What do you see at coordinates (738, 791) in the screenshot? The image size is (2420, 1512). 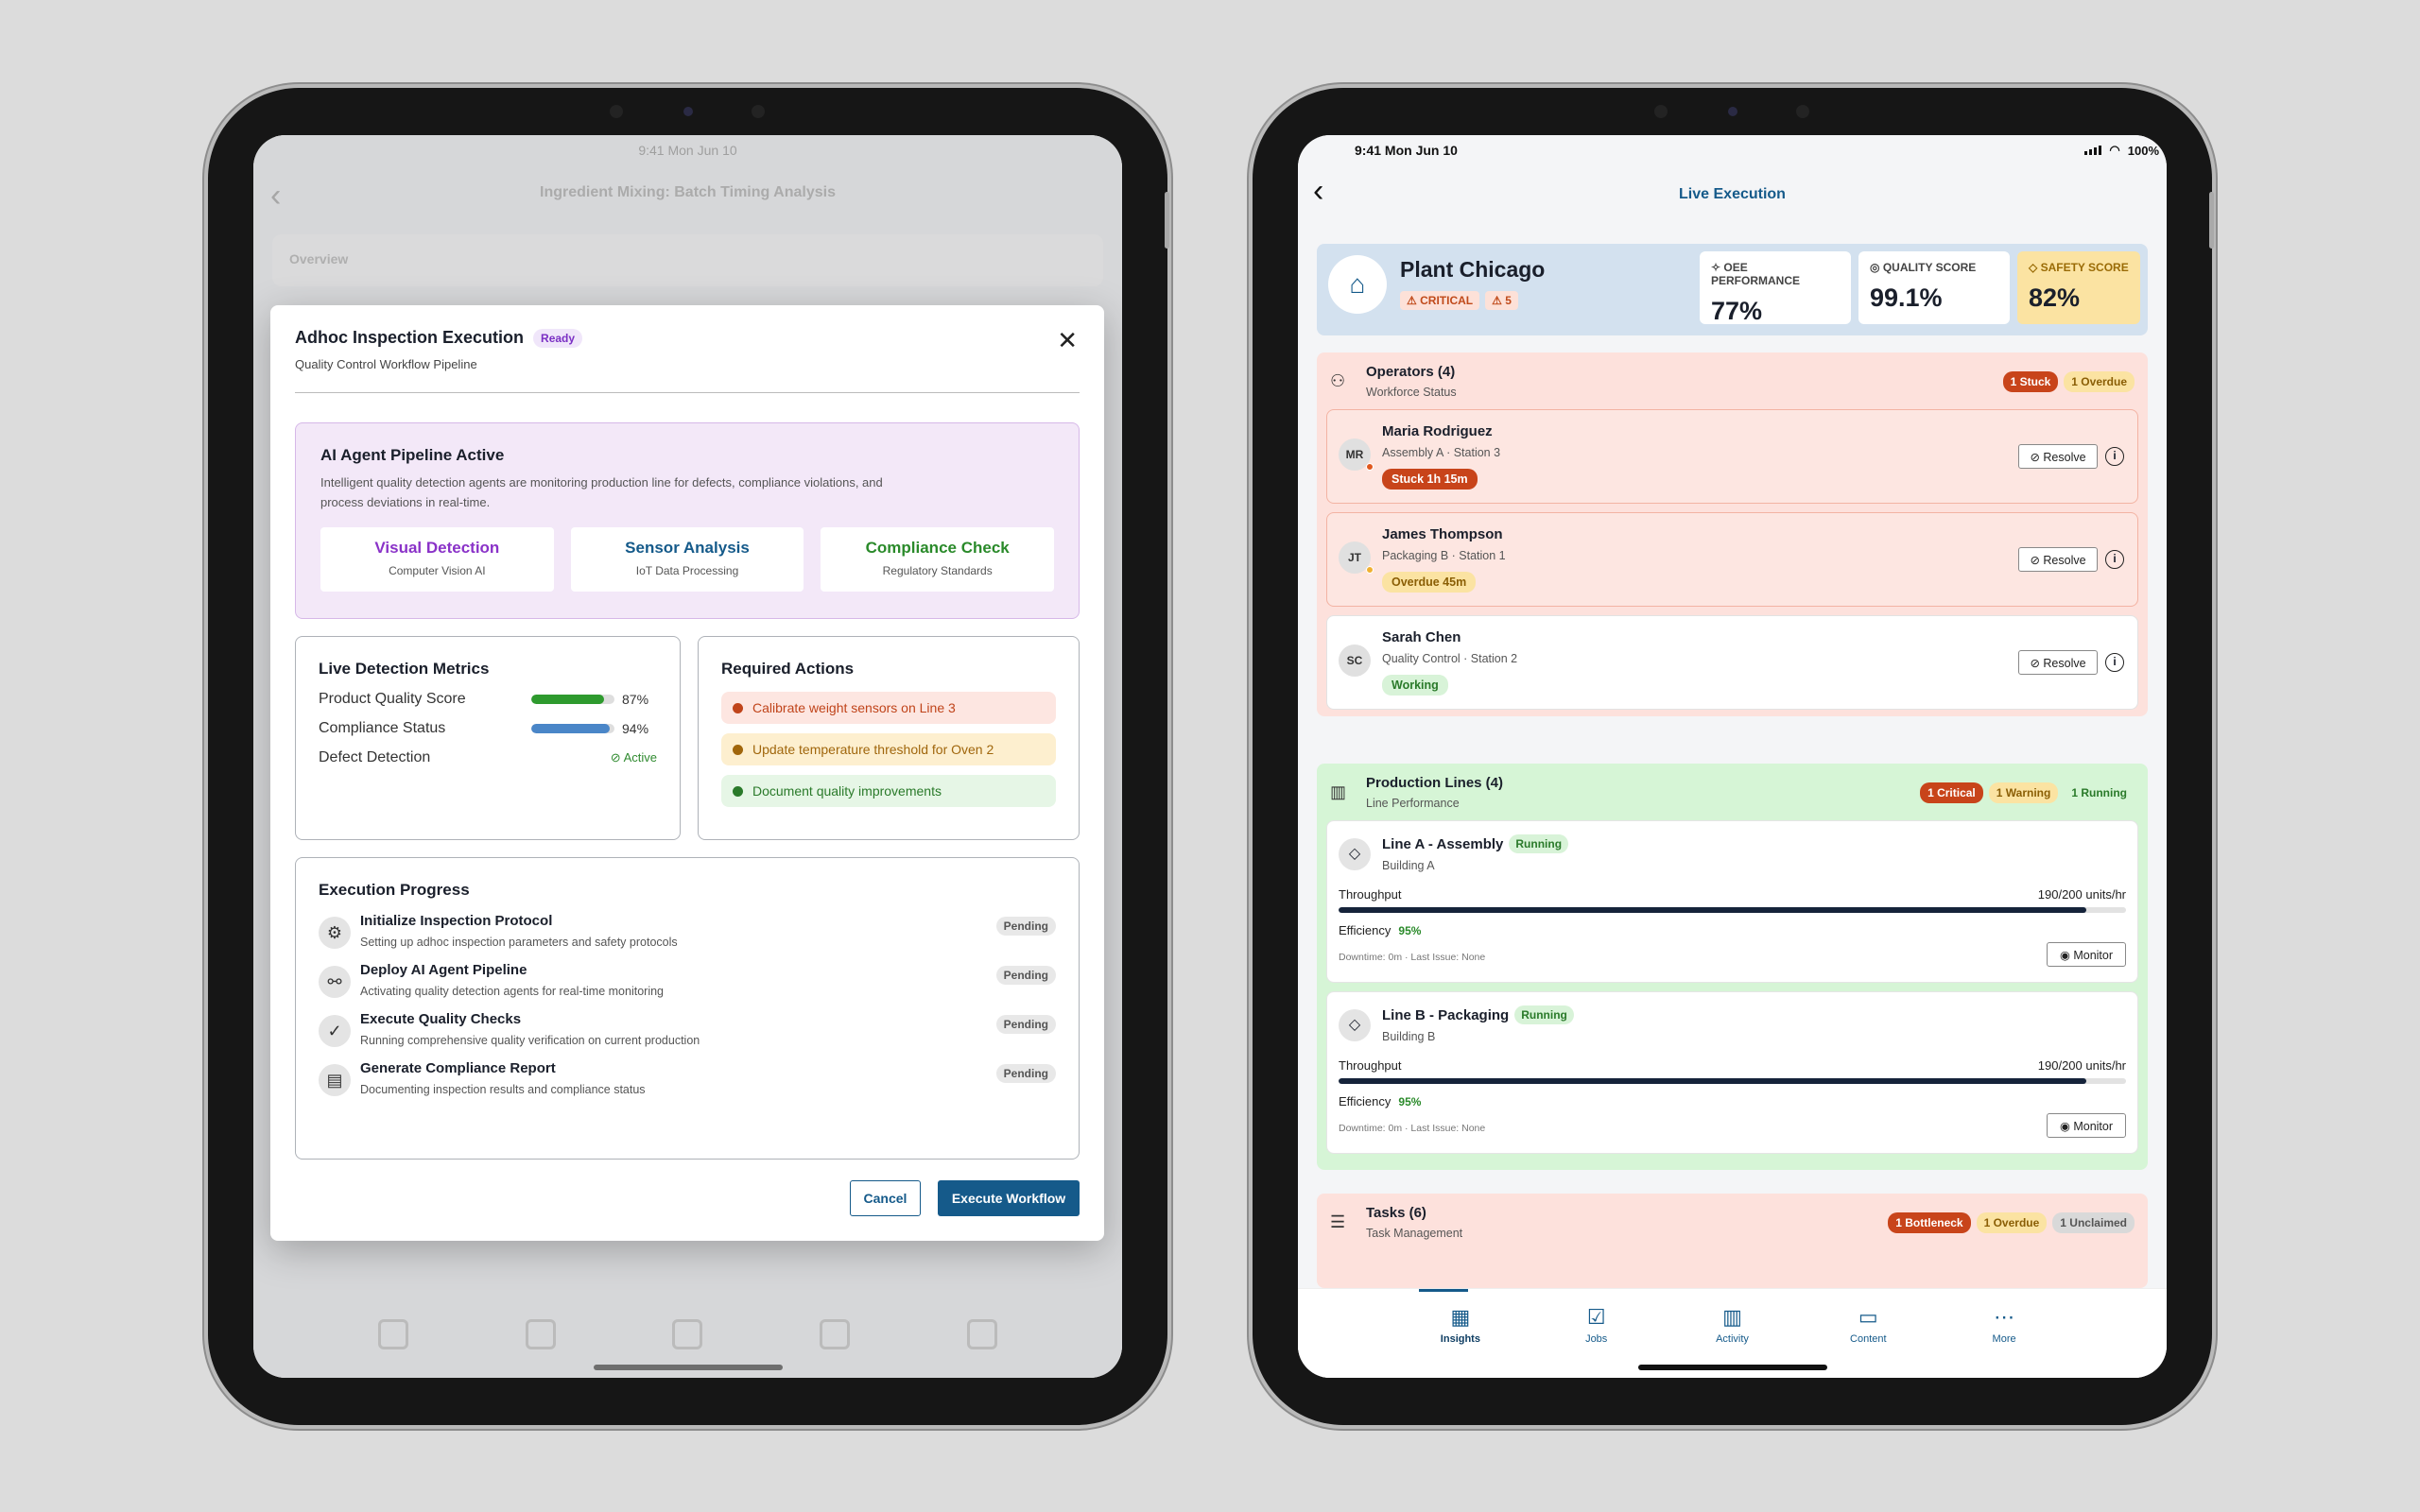 I see `status-dot` at bounding box center [738, 791].